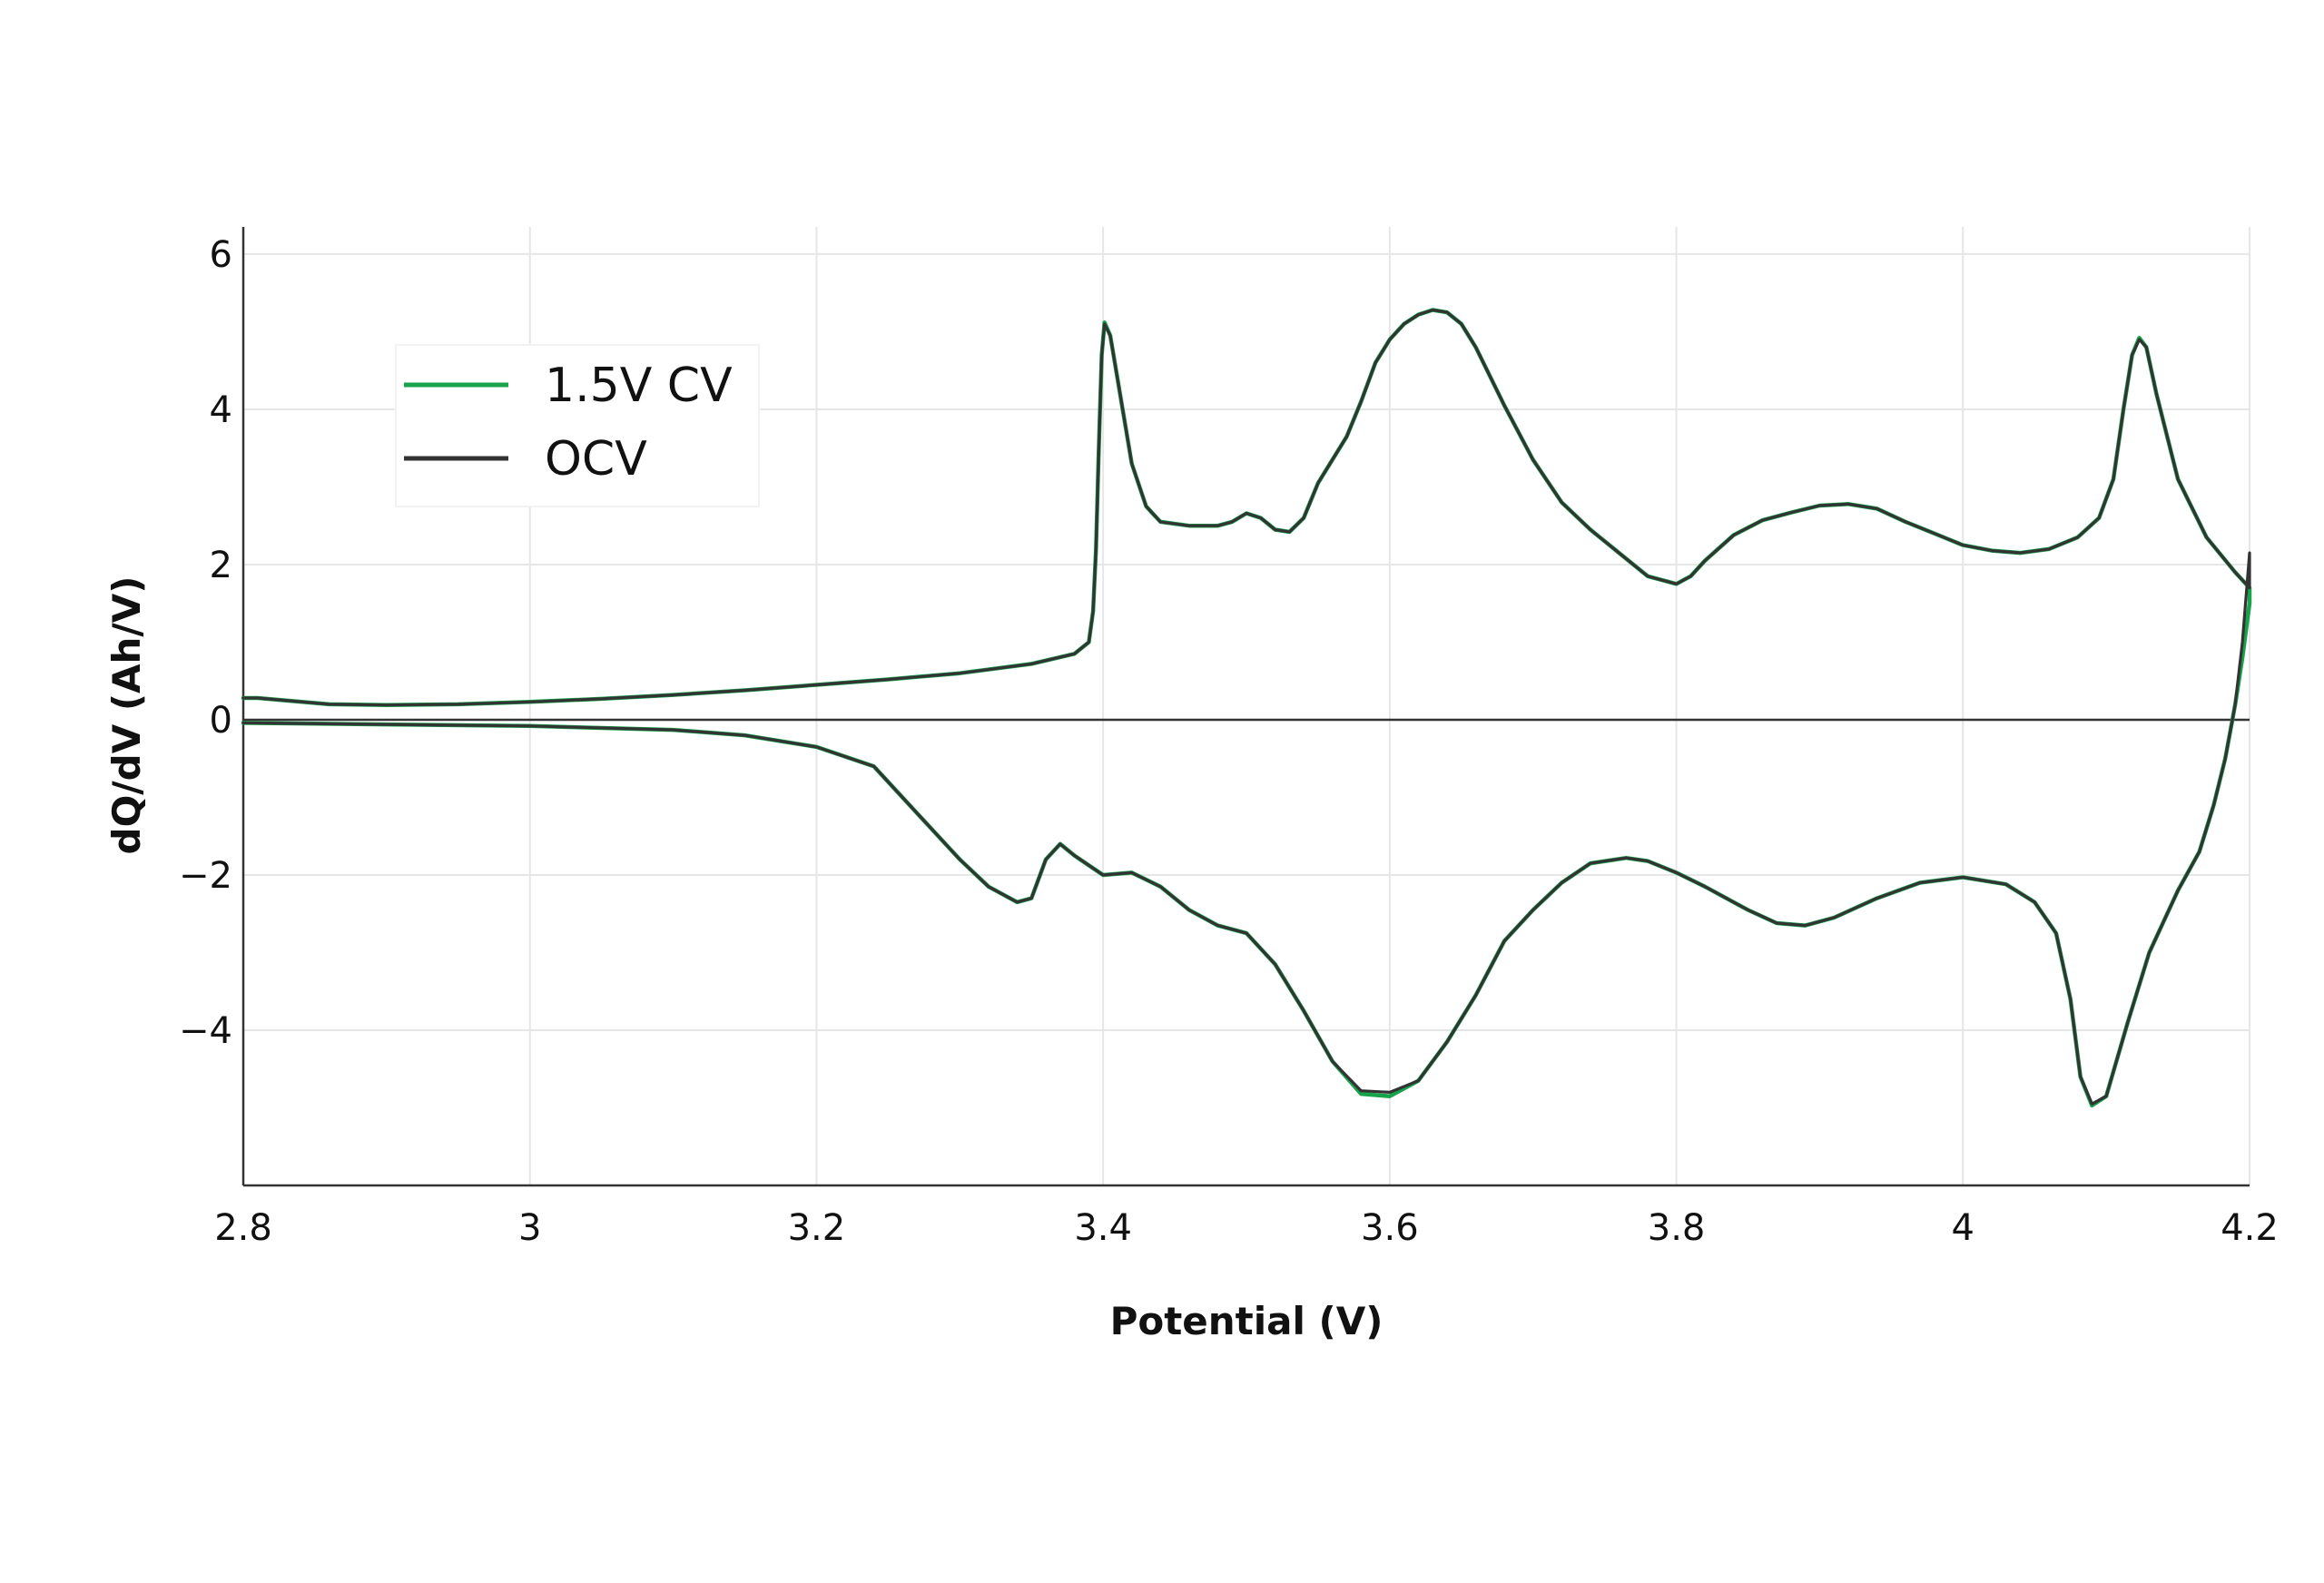 This screenshot has height=1583, width=2324. I want to click on y-tick-label: 2, so click(221, 565).